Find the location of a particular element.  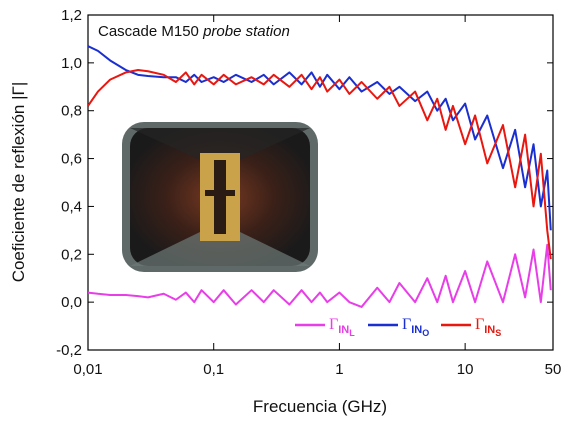

y-tick-label: 0,8 is located at coordinates (71, 111).